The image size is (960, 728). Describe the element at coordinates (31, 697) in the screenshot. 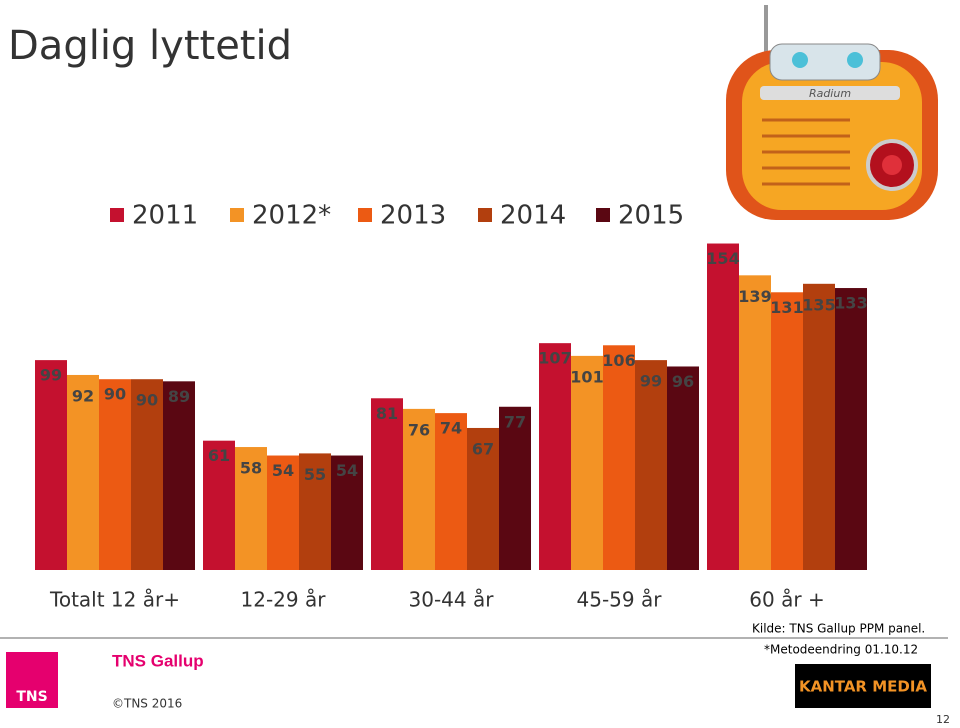

I see `logo-text: TNS` at that location.